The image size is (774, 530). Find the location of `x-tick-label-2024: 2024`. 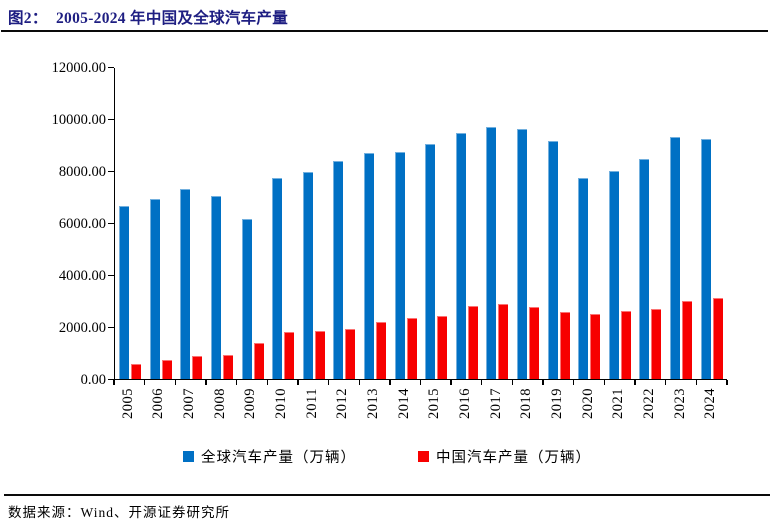

x-tick-label-2024: 2024 is located at coordinates (710, 403).